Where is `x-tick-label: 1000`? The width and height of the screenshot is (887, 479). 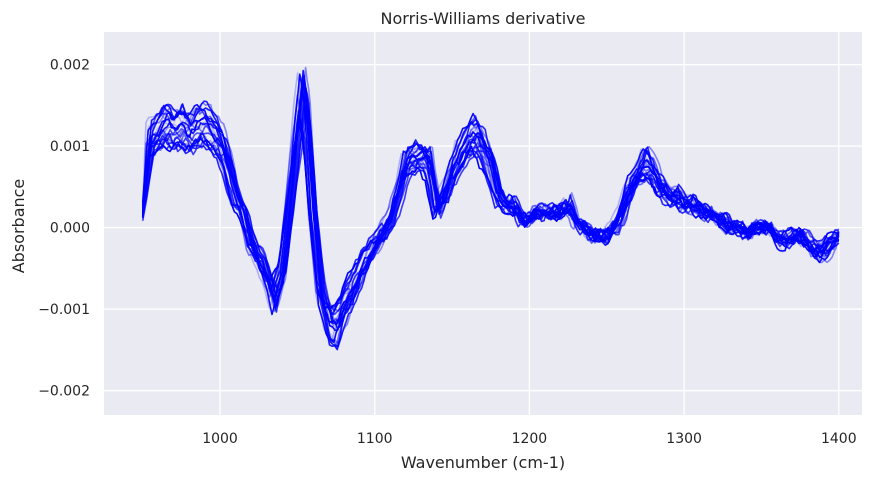
x-tick-label: 1000 is located at coordinates (220, 439).